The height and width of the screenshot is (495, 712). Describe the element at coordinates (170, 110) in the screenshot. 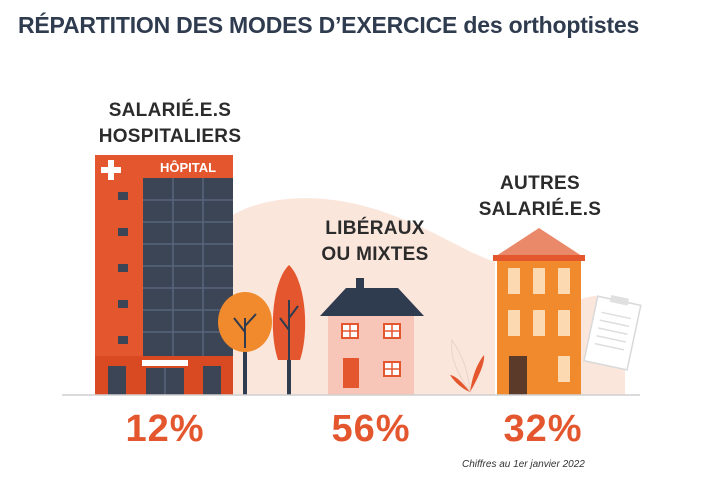

I see `label-hospitaliers-line1: SALARIÉ.E.S` at that location.